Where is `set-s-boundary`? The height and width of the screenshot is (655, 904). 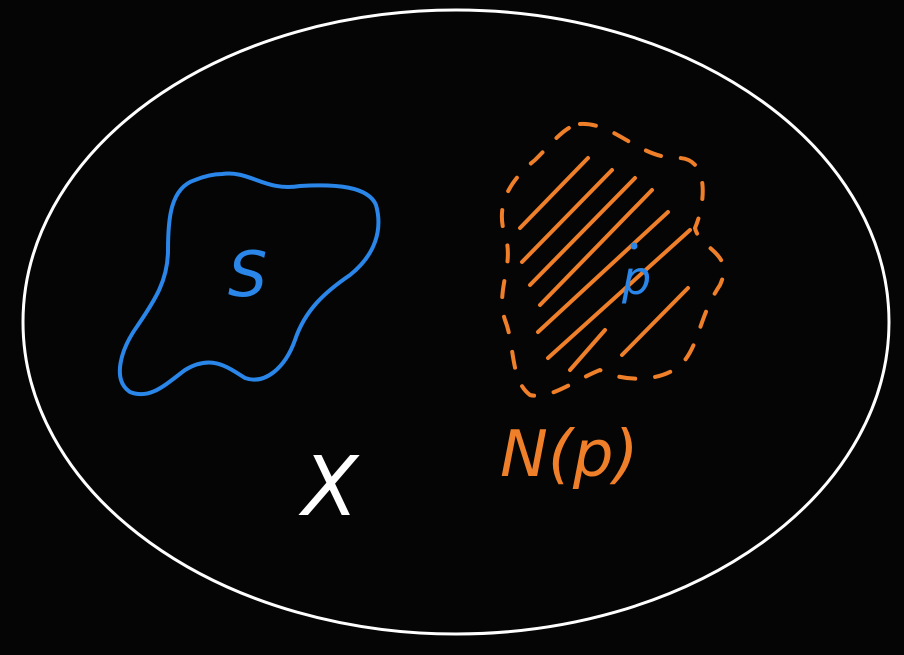 set-s-boundary is located at coordinates (249, 284).